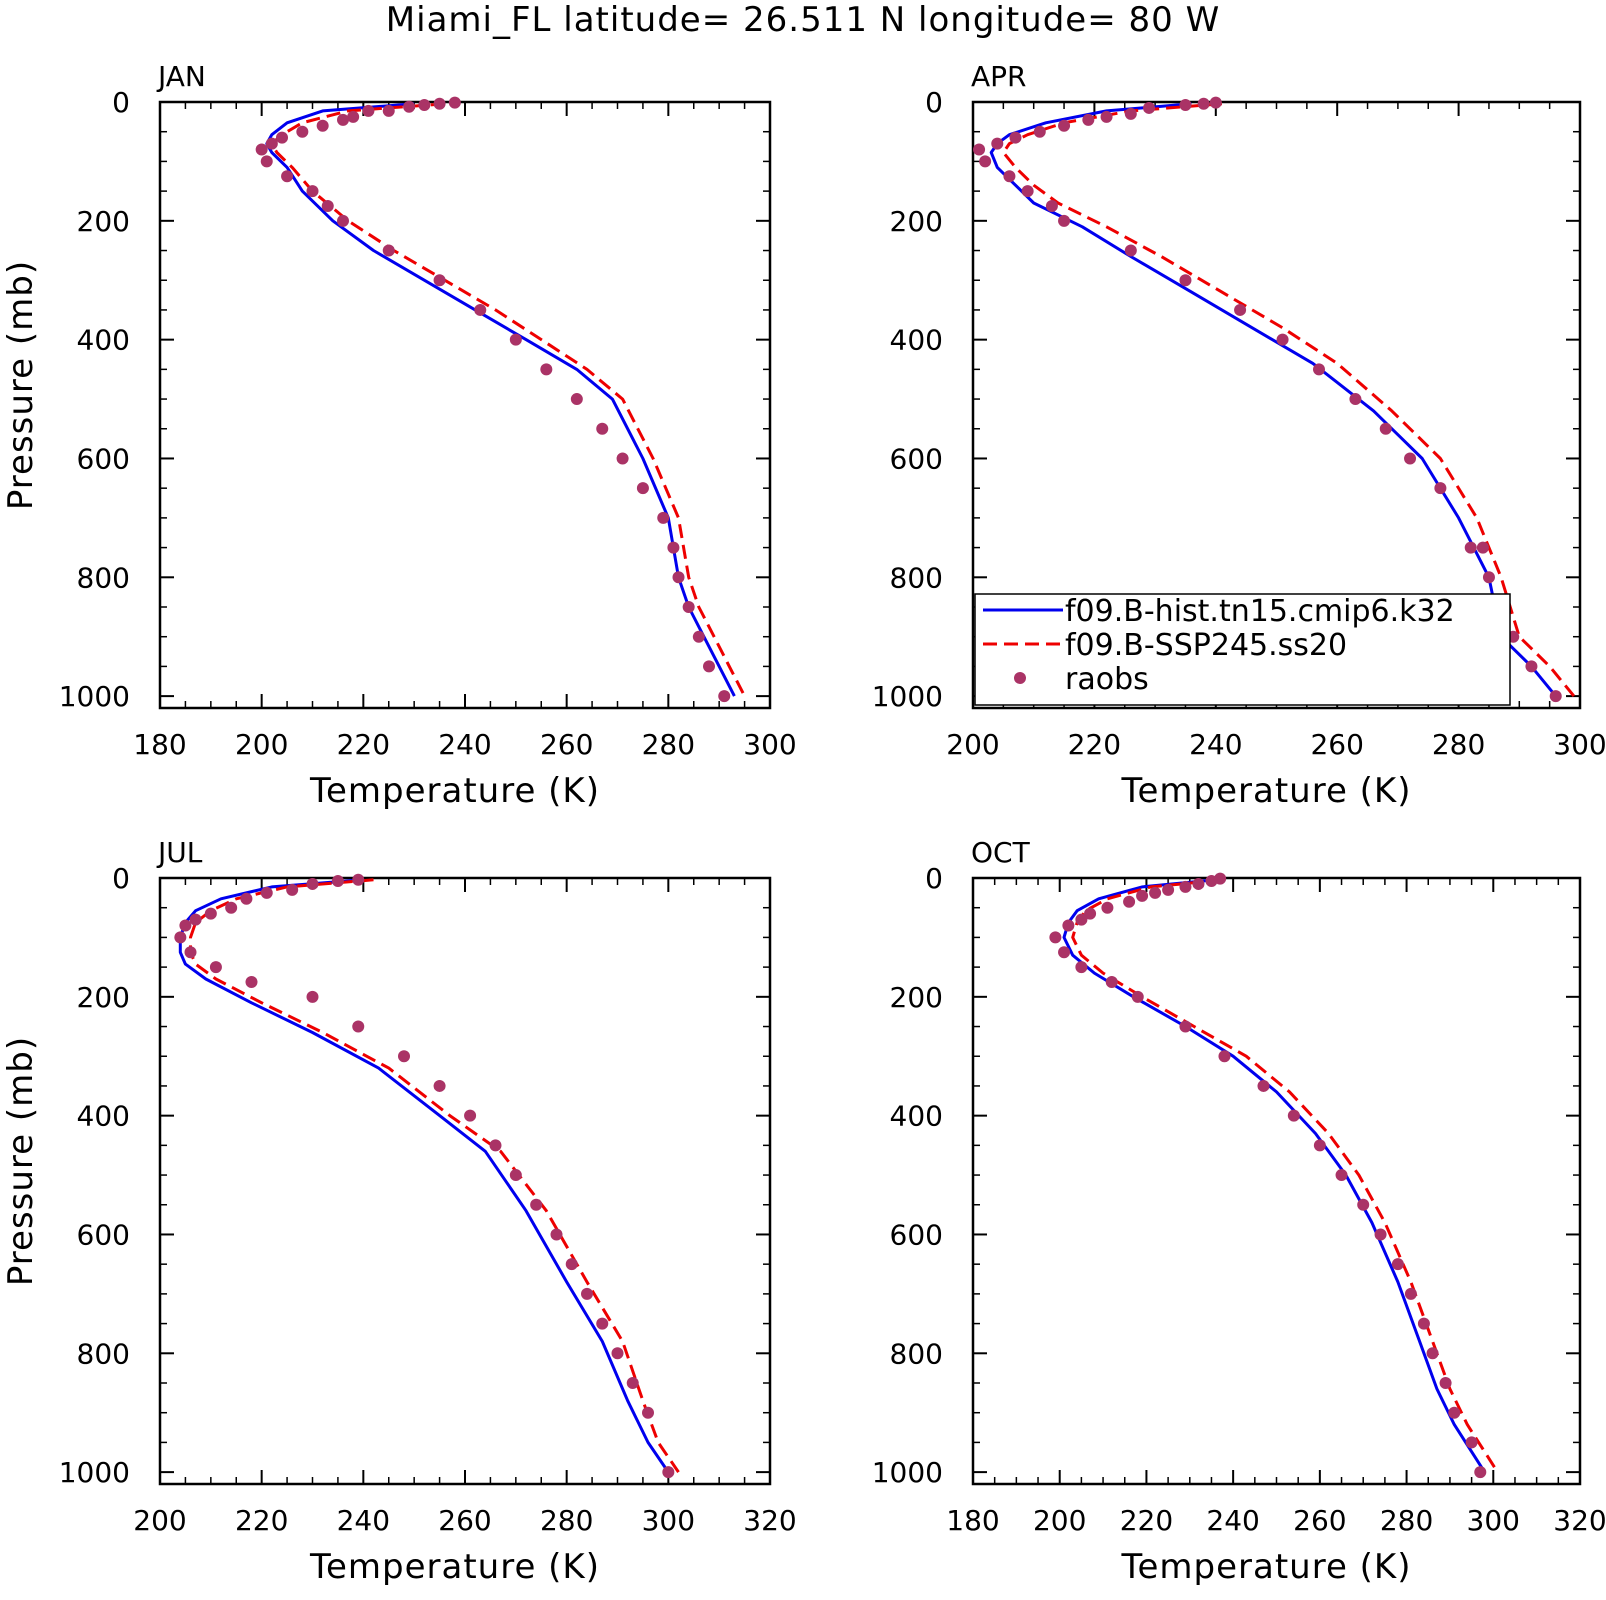 The image size is (1606, 1600). Describe the element at coordinates (907, 1472) in the screenshot. I see `y-tick-label: 1000` at that location.